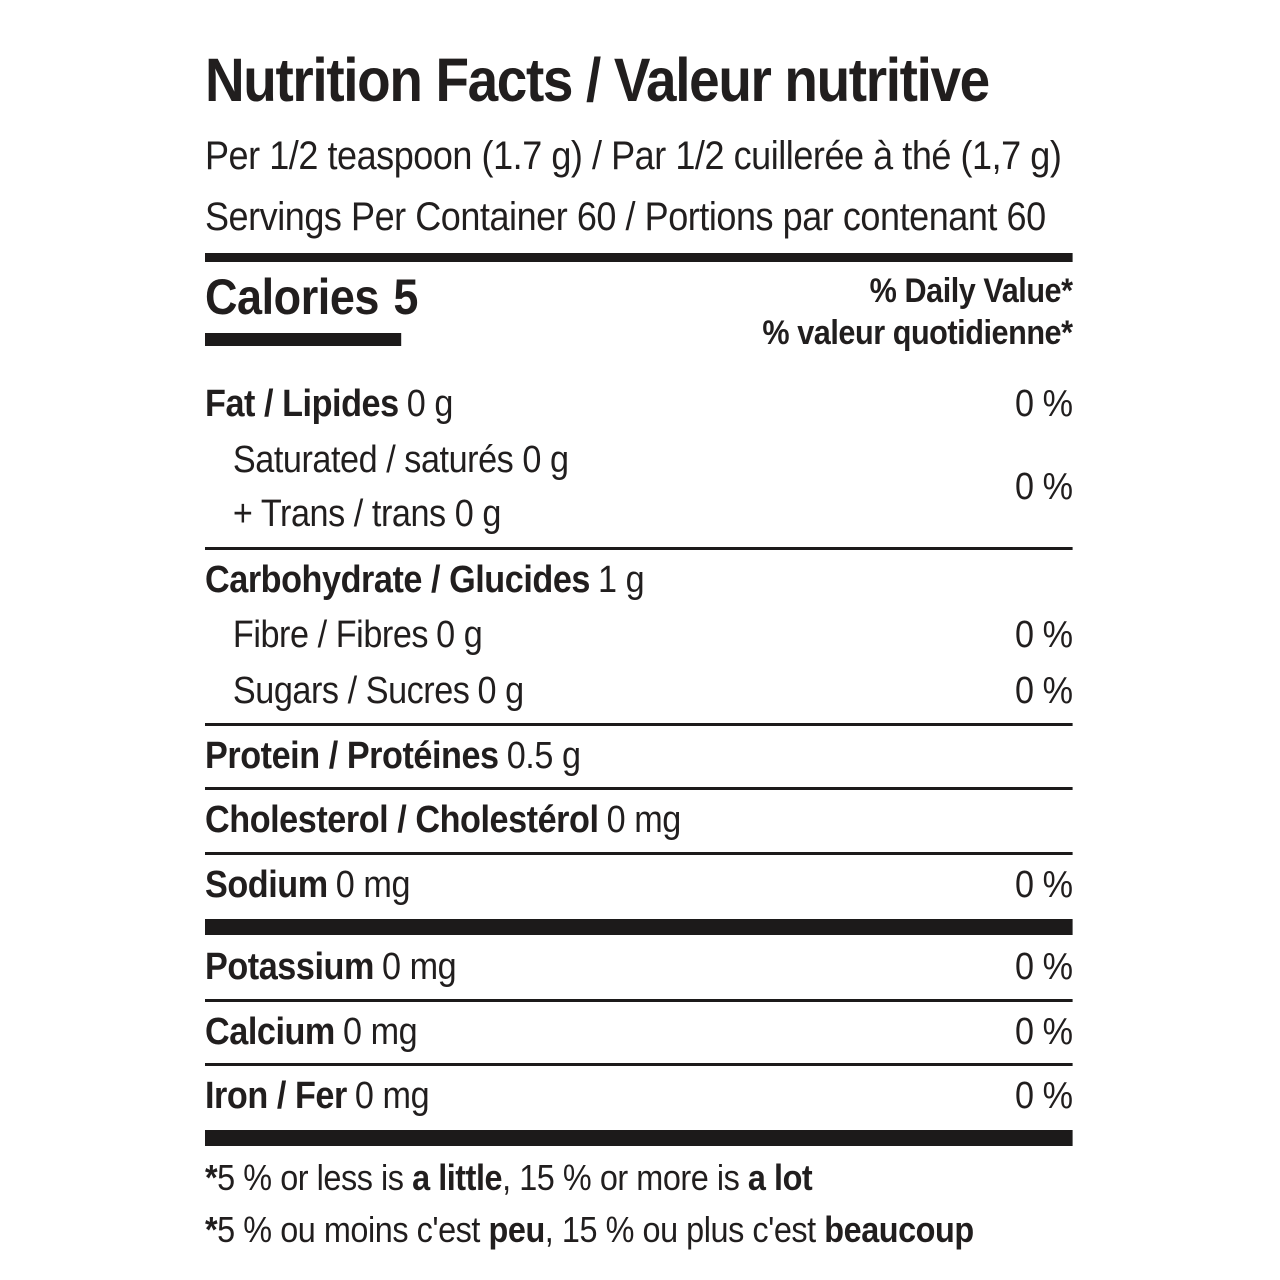 The width and height of the screenshot is (1280, 1280). I want to click on nutrient-row-carbohydrate: Carbohydrate / Glucides 1 g, so click(639, 581).